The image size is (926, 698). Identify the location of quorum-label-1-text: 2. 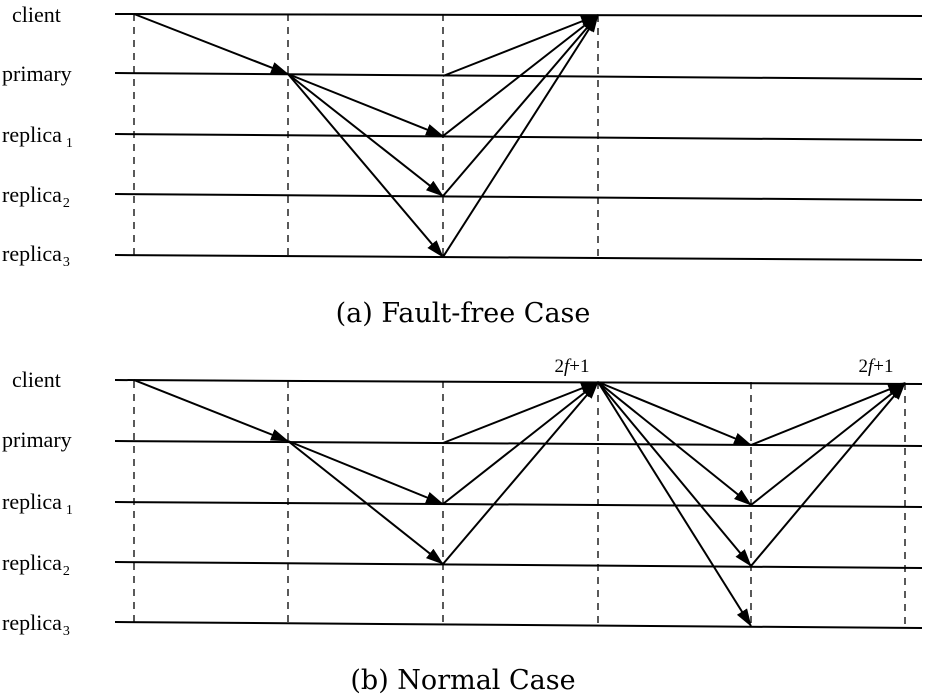
(560, 366).